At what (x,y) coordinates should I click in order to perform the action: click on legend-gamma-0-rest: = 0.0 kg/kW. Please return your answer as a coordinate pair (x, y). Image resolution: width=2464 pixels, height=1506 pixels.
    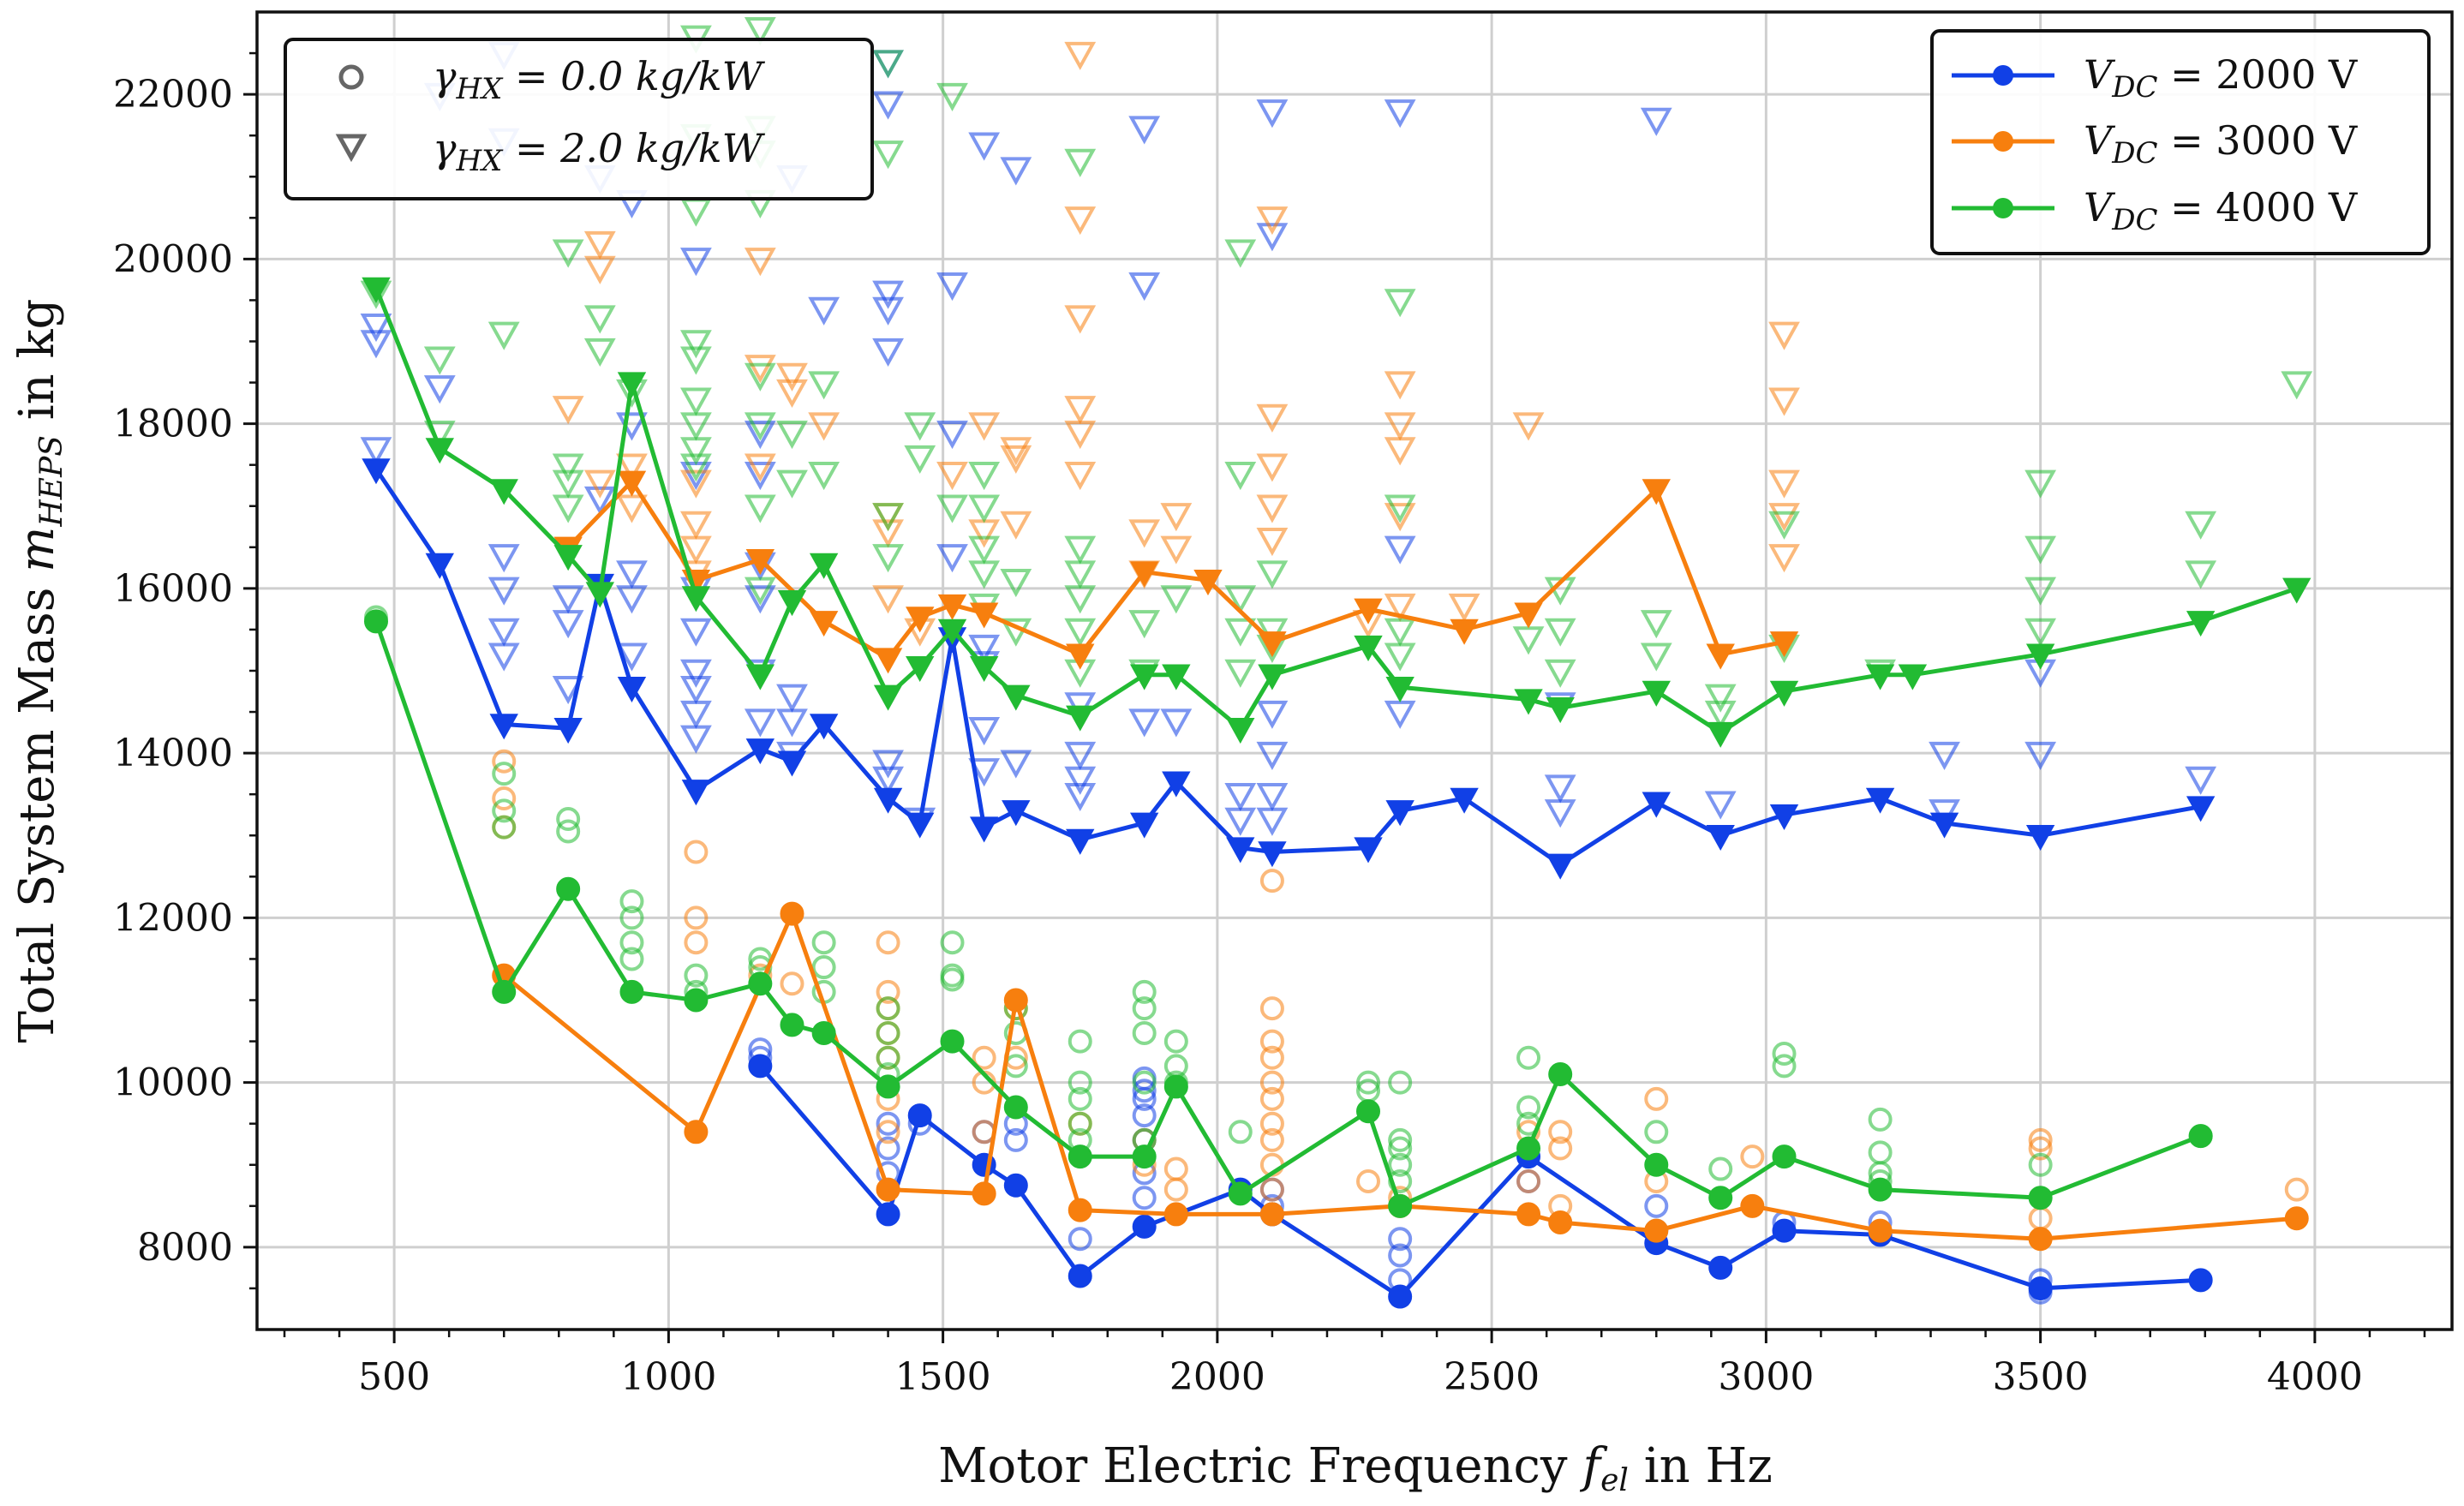
    Looking at the image, I should click on (633, 76).